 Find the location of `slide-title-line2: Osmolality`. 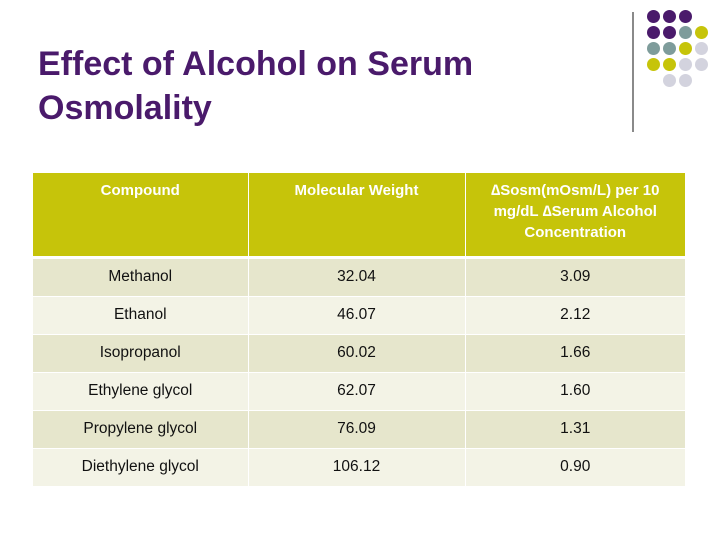

slide-title-line2: Osmolality is located at coordinates (125, 108).